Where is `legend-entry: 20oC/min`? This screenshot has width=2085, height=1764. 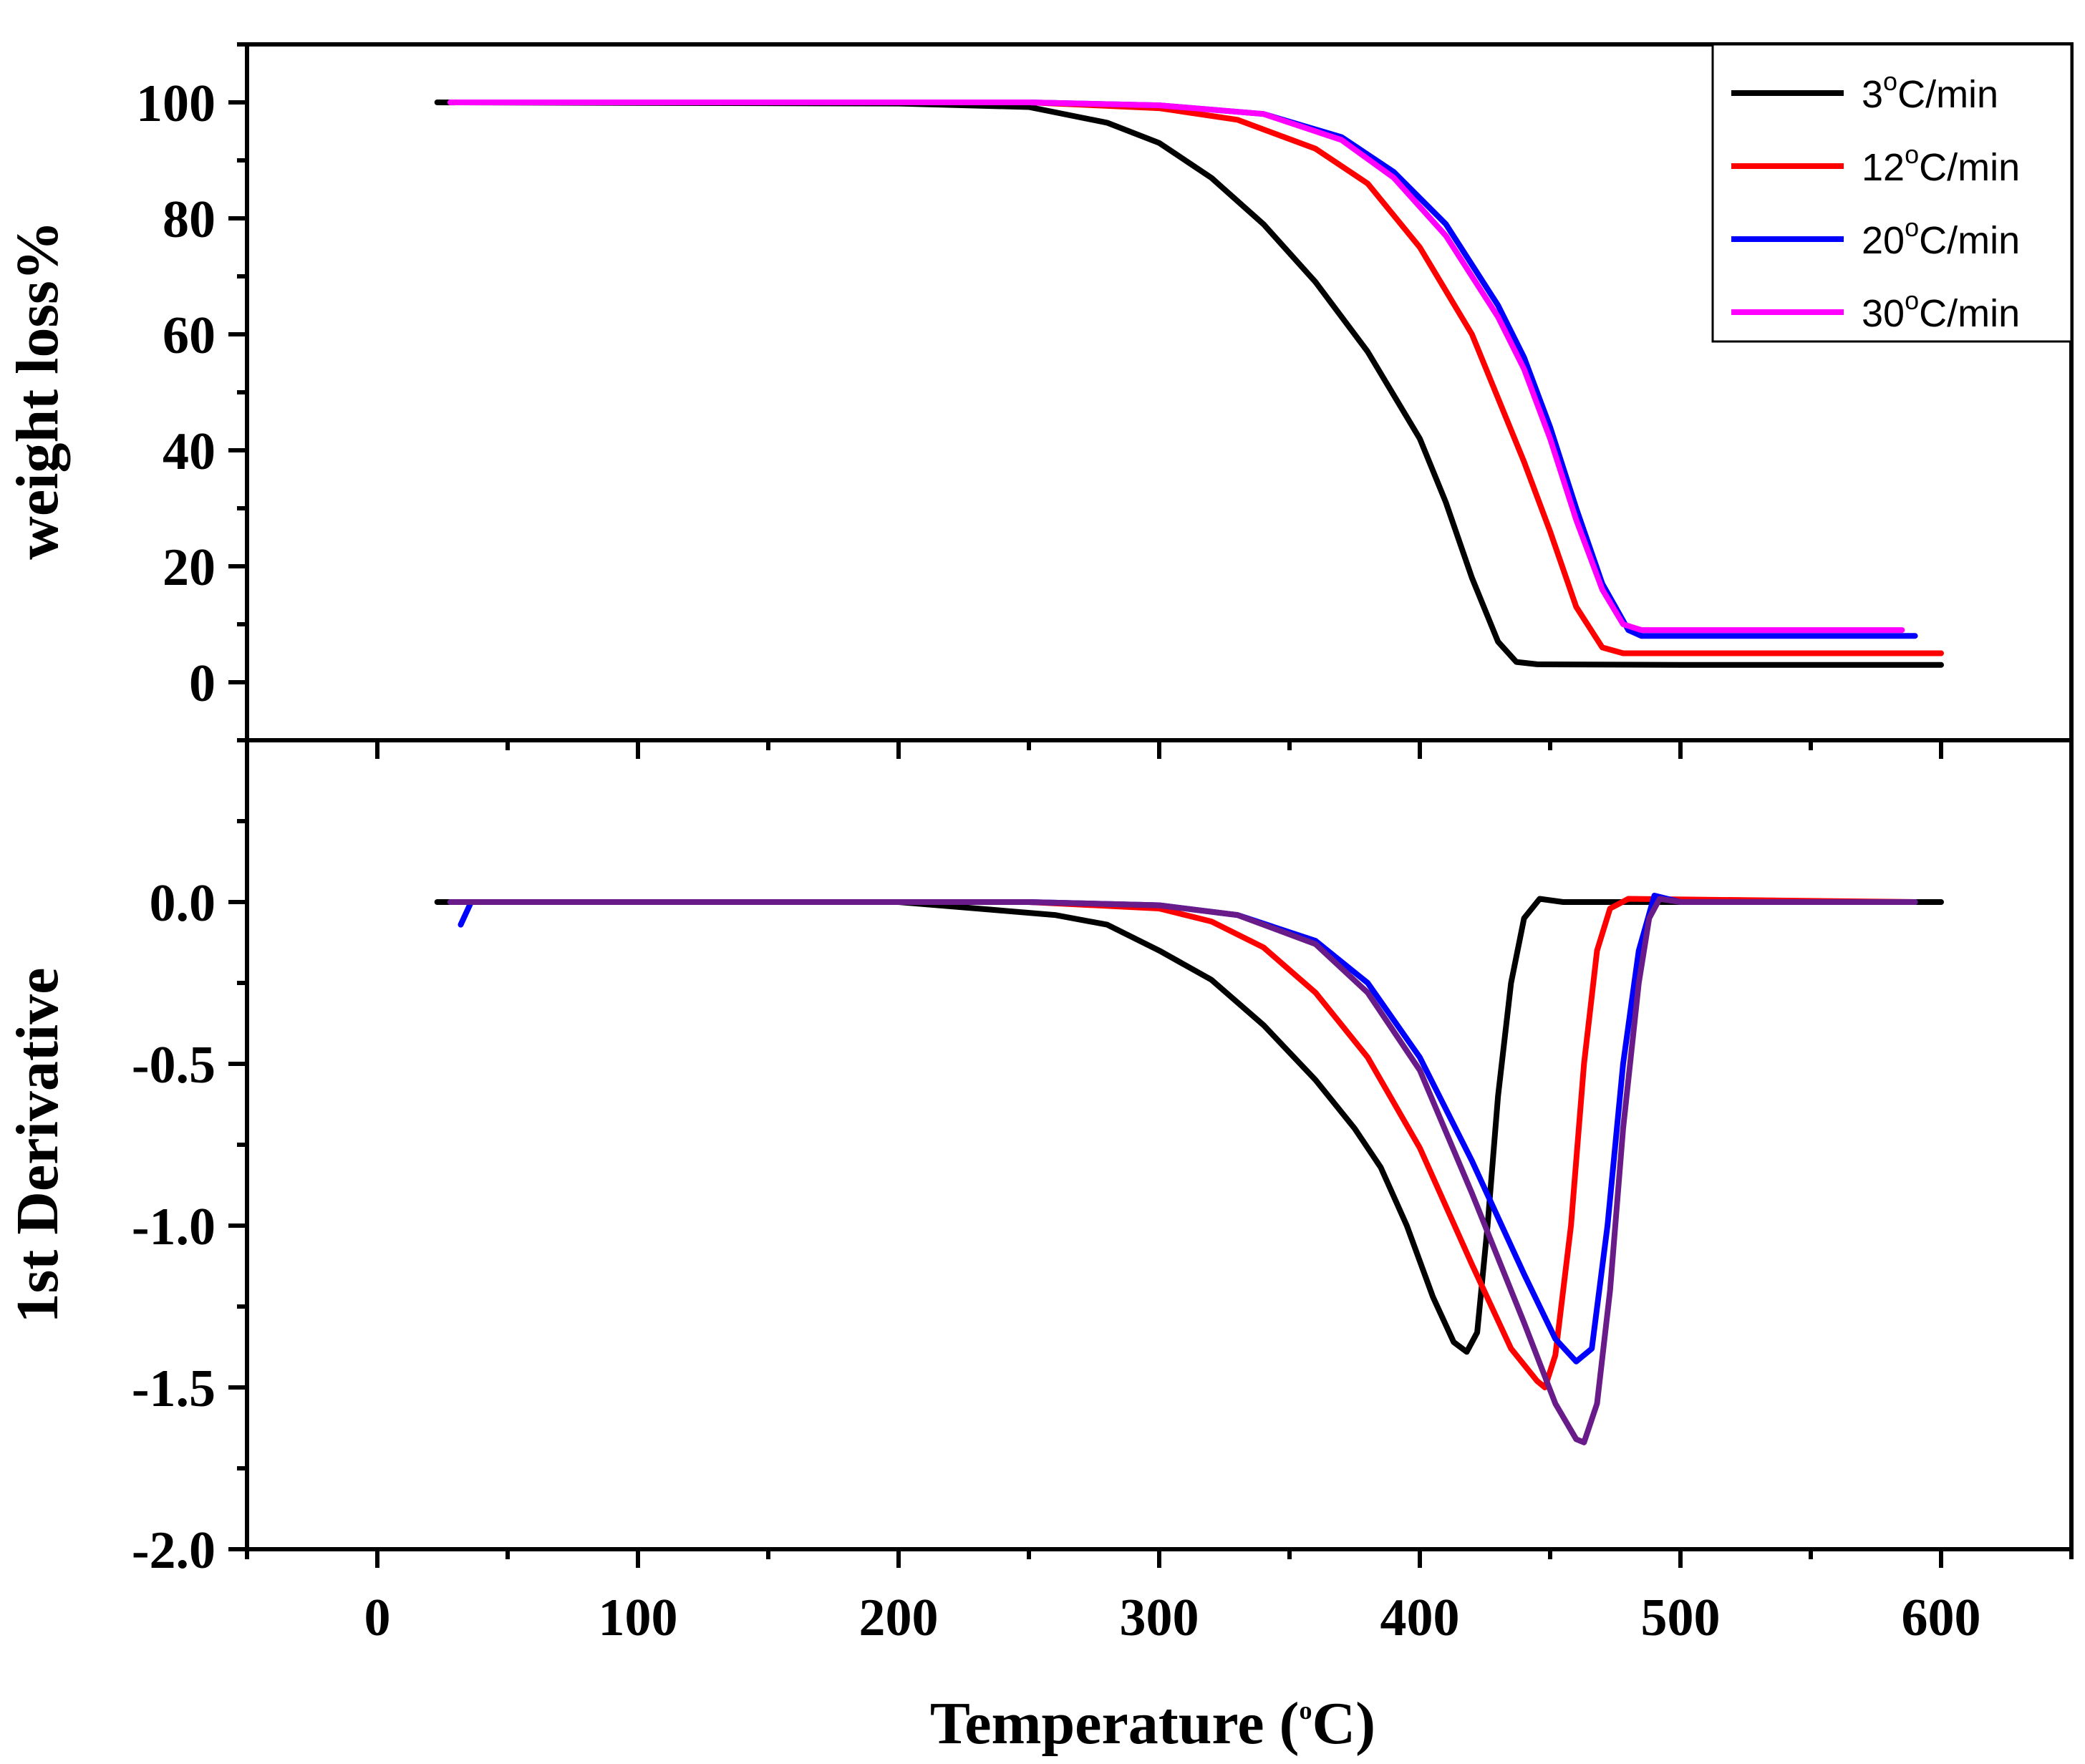 legend-entry: 20oC/min is located at coordinates (1875, 237).